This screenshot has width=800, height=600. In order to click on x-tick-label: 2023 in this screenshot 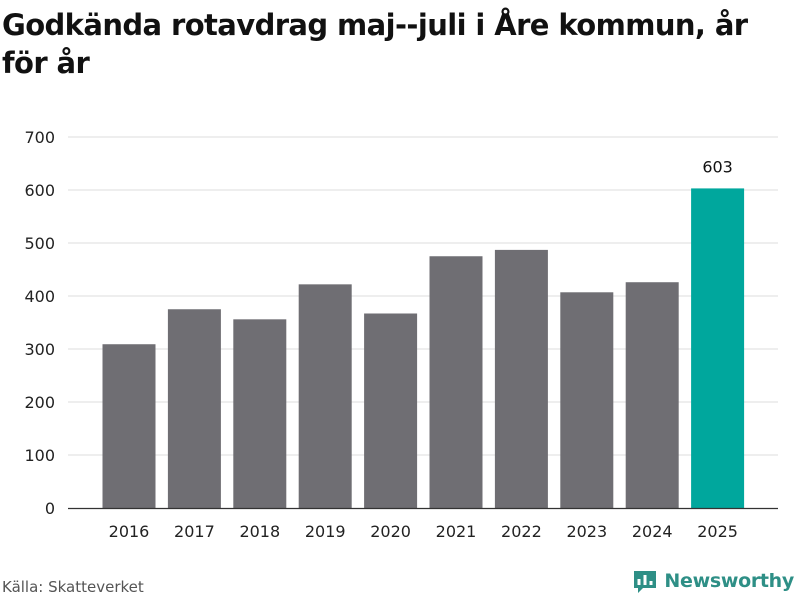, I will do `click(586, 531)`.